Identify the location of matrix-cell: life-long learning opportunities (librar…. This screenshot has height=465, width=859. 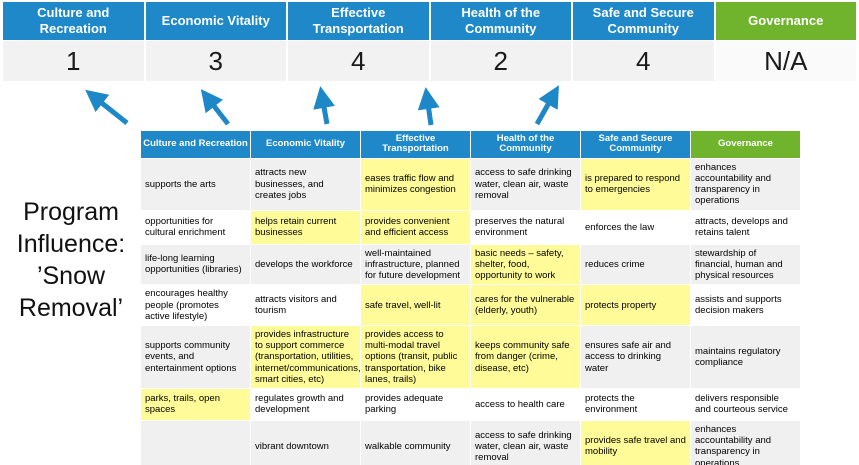
(195, 264).